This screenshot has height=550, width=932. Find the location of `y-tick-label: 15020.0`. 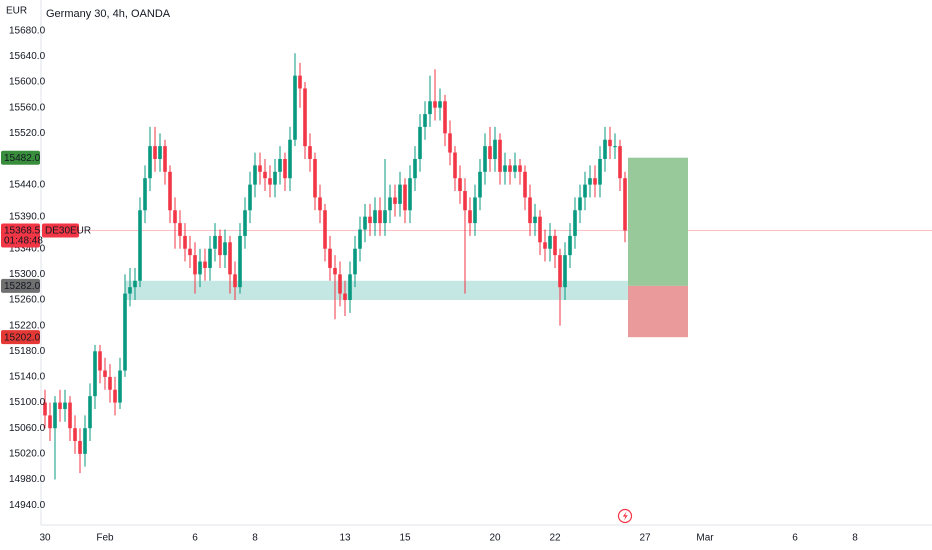

y-tick-label: 15020.0 is located at coordinates (27, 453).